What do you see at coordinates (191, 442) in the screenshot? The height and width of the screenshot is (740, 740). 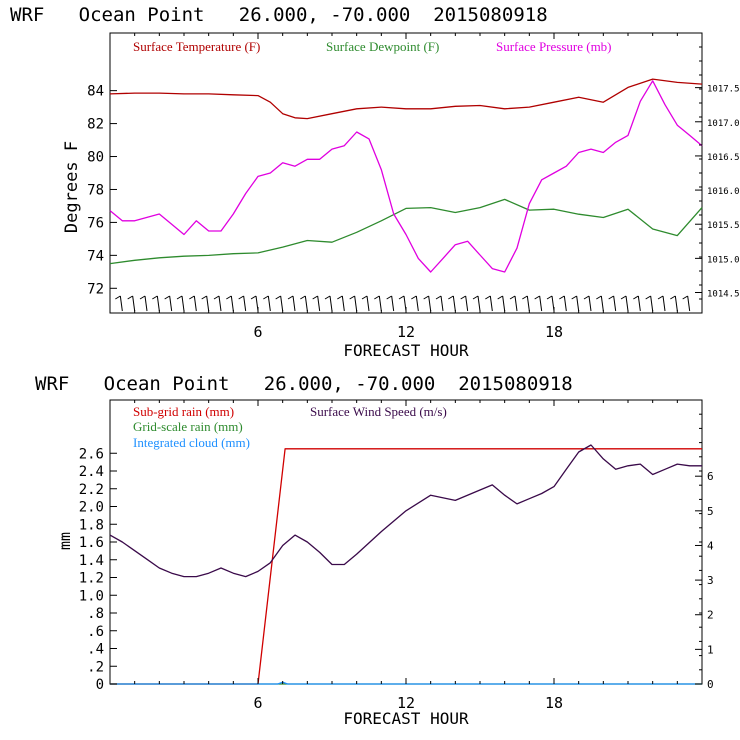 I see `legend-entry-integrated-cloud: Integrated cloud (mm)` at bounding box center [191, 442].